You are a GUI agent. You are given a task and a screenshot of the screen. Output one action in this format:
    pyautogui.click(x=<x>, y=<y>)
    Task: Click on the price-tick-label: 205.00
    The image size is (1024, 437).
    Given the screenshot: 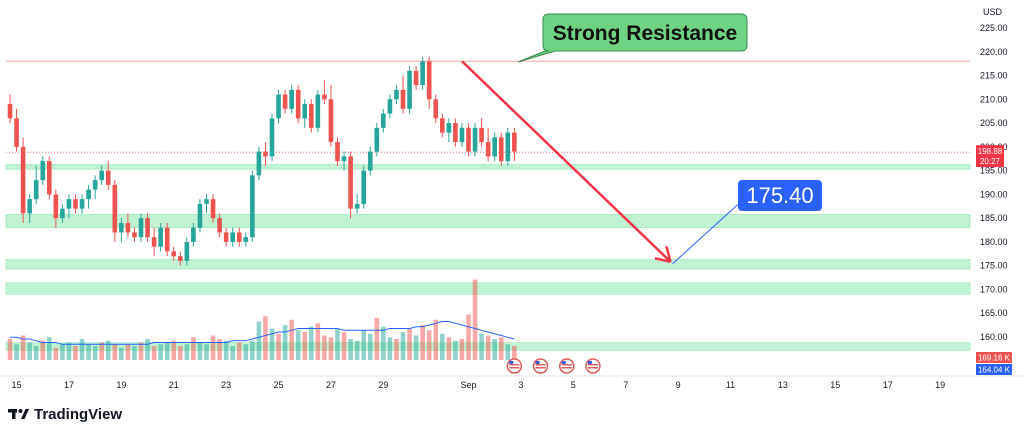 What is the action you would take?
    pyautogui.click(x=994, y=123)
    